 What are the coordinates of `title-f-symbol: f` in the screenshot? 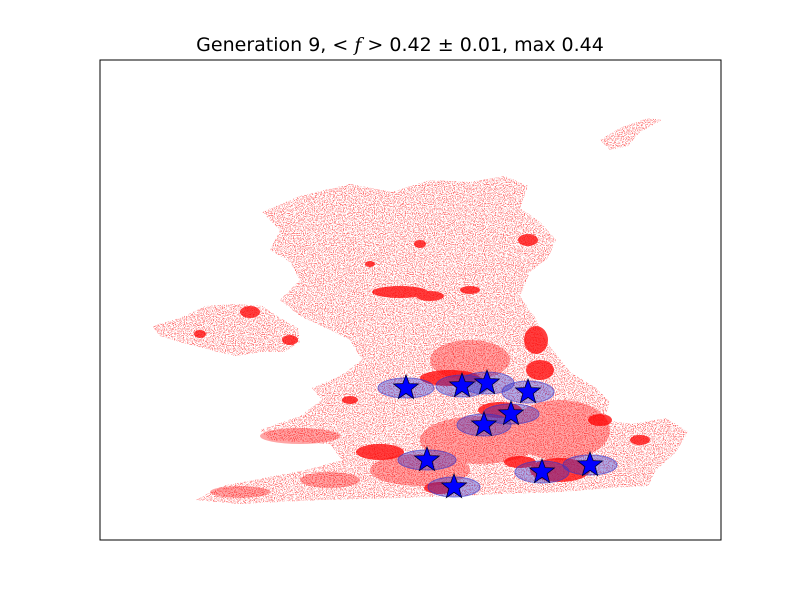 It's located at (358, 45).